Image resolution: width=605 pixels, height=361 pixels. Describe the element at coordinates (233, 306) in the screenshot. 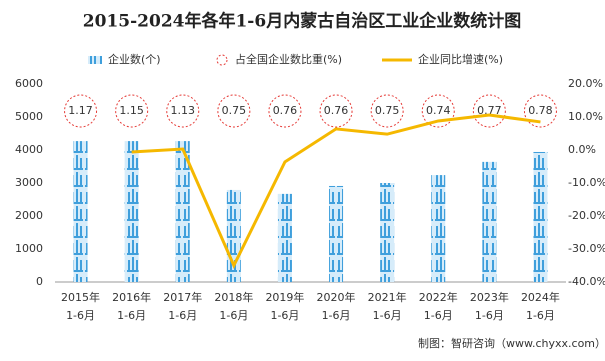

I see `x-tick-label: 2018年 1-6月` at that location.